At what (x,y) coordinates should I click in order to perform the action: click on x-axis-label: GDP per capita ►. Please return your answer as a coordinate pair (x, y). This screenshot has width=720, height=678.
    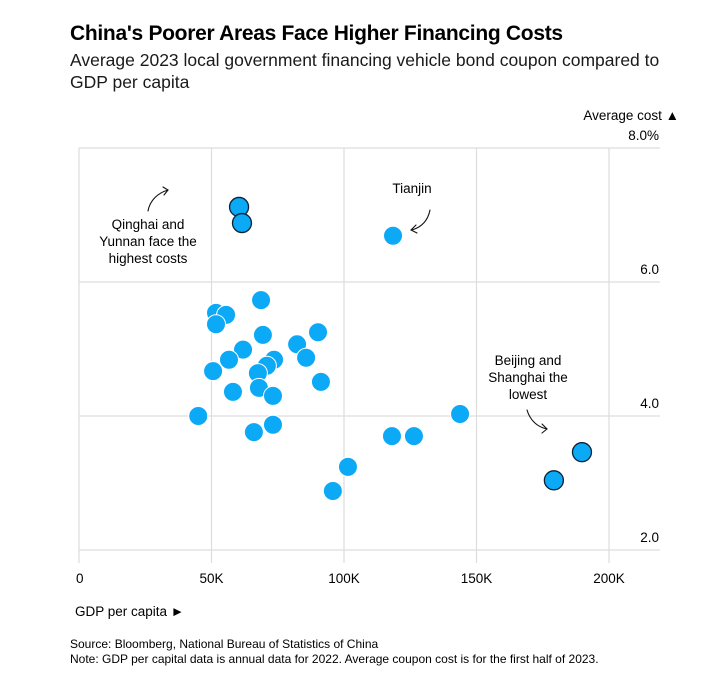
    Looking at the image, I should click on (130, 611).